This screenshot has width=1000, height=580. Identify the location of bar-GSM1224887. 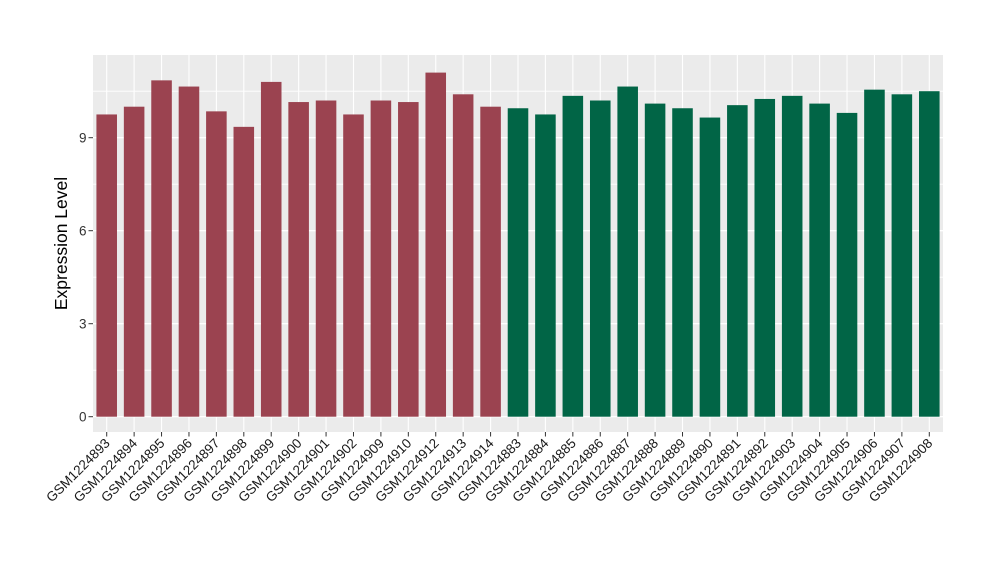
(627, 251).